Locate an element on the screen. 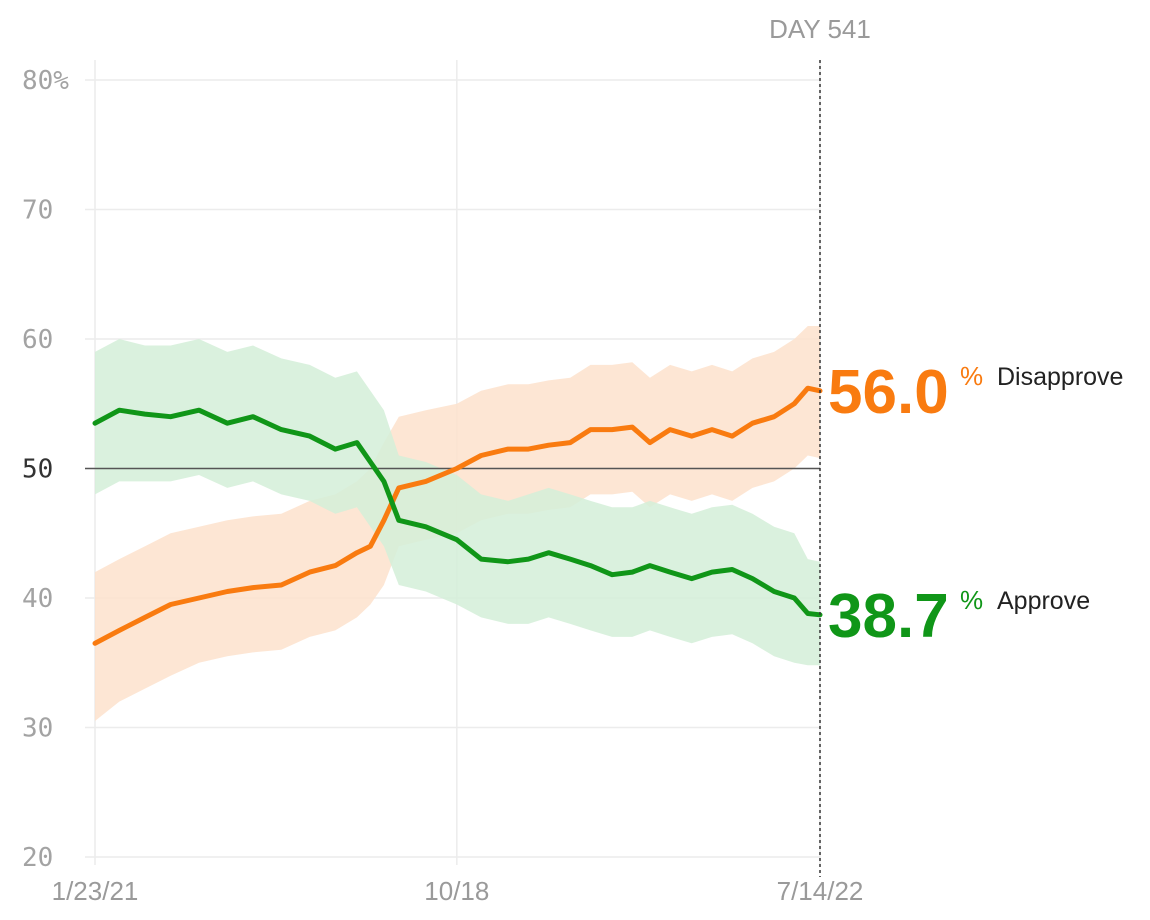 The image size is (1150, 920). y-tick-label: 20 is located at coordinates (37, 858).